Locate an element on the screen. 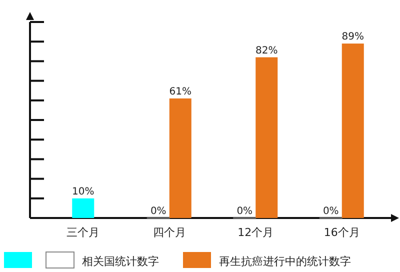 This screenshot has height=272, width=400. x-tick-label: 三个月 is located at coordinates (83, 232).